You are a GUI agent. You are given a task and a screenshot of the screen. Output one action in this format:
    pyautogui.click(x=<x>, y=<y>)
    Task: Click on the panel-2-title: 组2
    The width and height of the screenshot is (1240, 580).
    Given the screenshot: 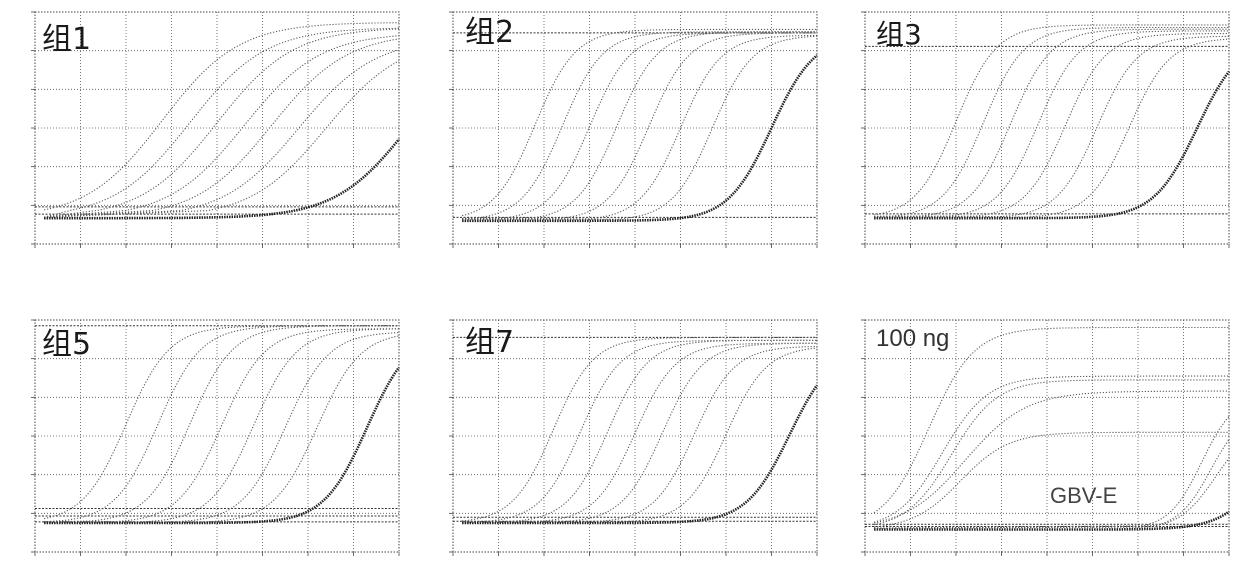 What is the action you would take?
    pyautogui.click(x=489, y=32)
    